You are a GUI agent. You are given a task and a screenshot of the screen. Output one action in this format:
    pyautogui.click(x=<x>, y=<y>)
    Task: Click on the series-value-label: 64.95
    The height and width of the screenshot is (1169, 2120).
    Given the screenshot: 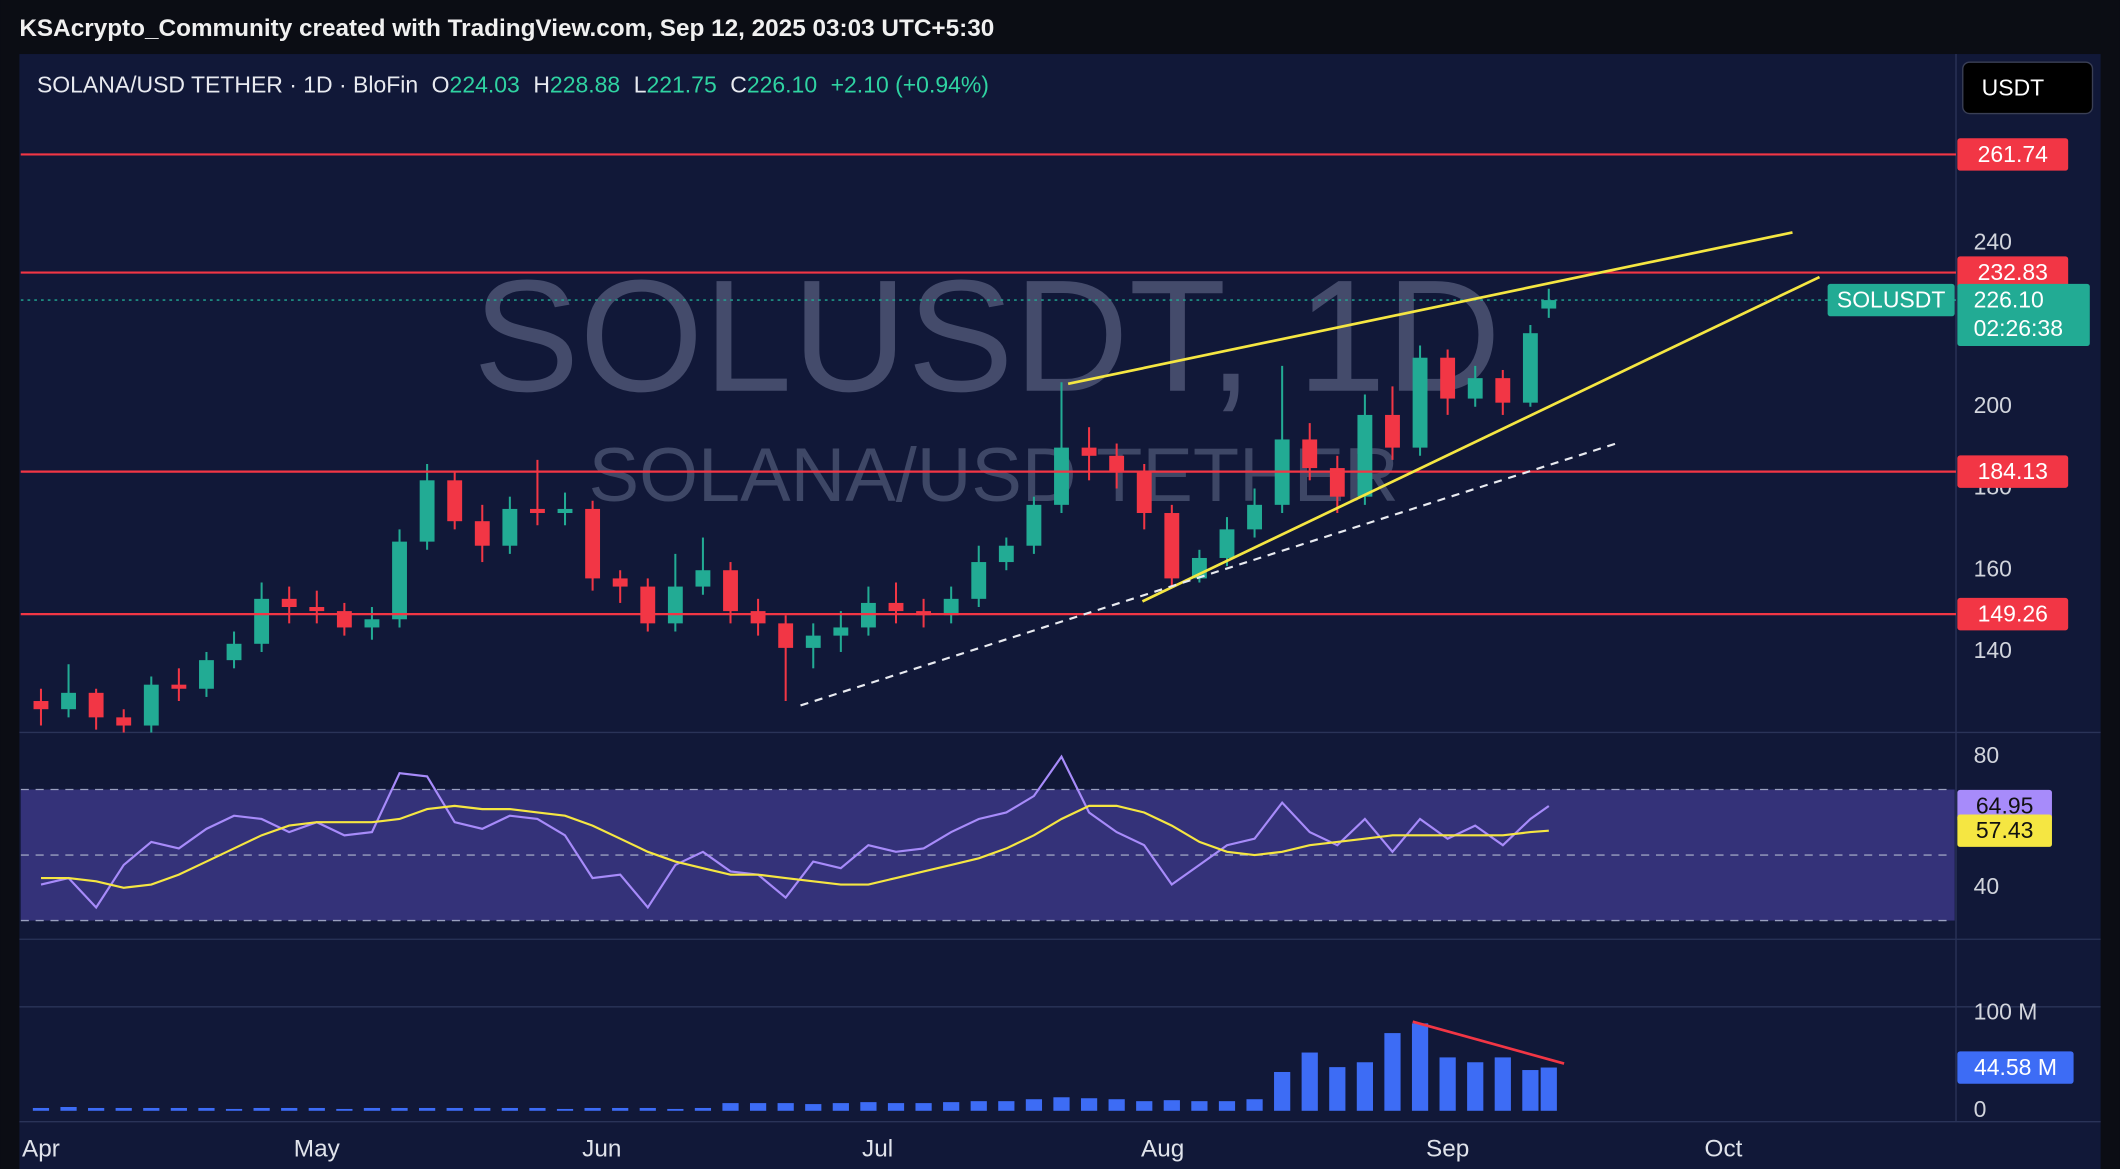 What is the action you would take?
    pyautogui.click(x=2004, y=805)
    